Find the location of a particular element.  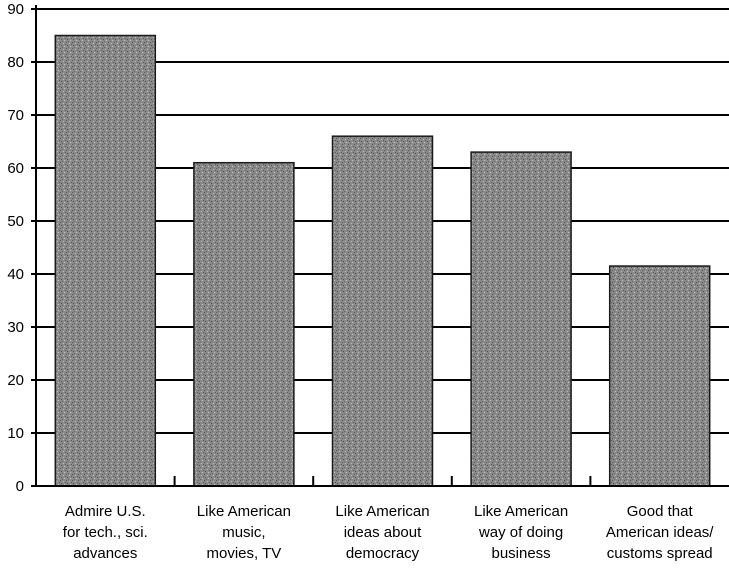

x-category-label-line: ideas about is located at coordinates (383, 532).